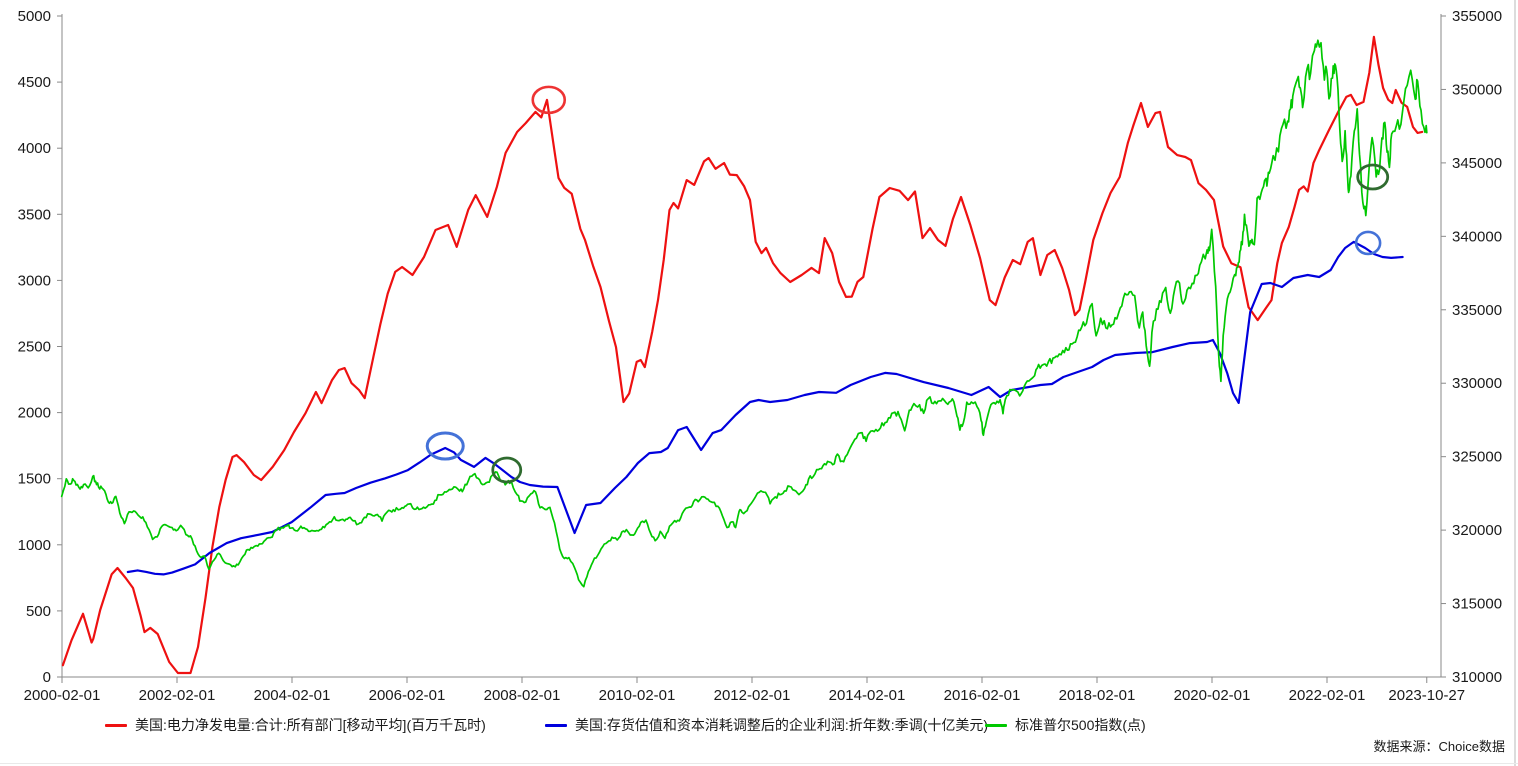 The height and width of the screenshot is (766, 1518). I want to click on legend-item-electricity: 美国:电力净发电量:合计:所有部门[移动平均](百万千瓦时), so click(295, 725).